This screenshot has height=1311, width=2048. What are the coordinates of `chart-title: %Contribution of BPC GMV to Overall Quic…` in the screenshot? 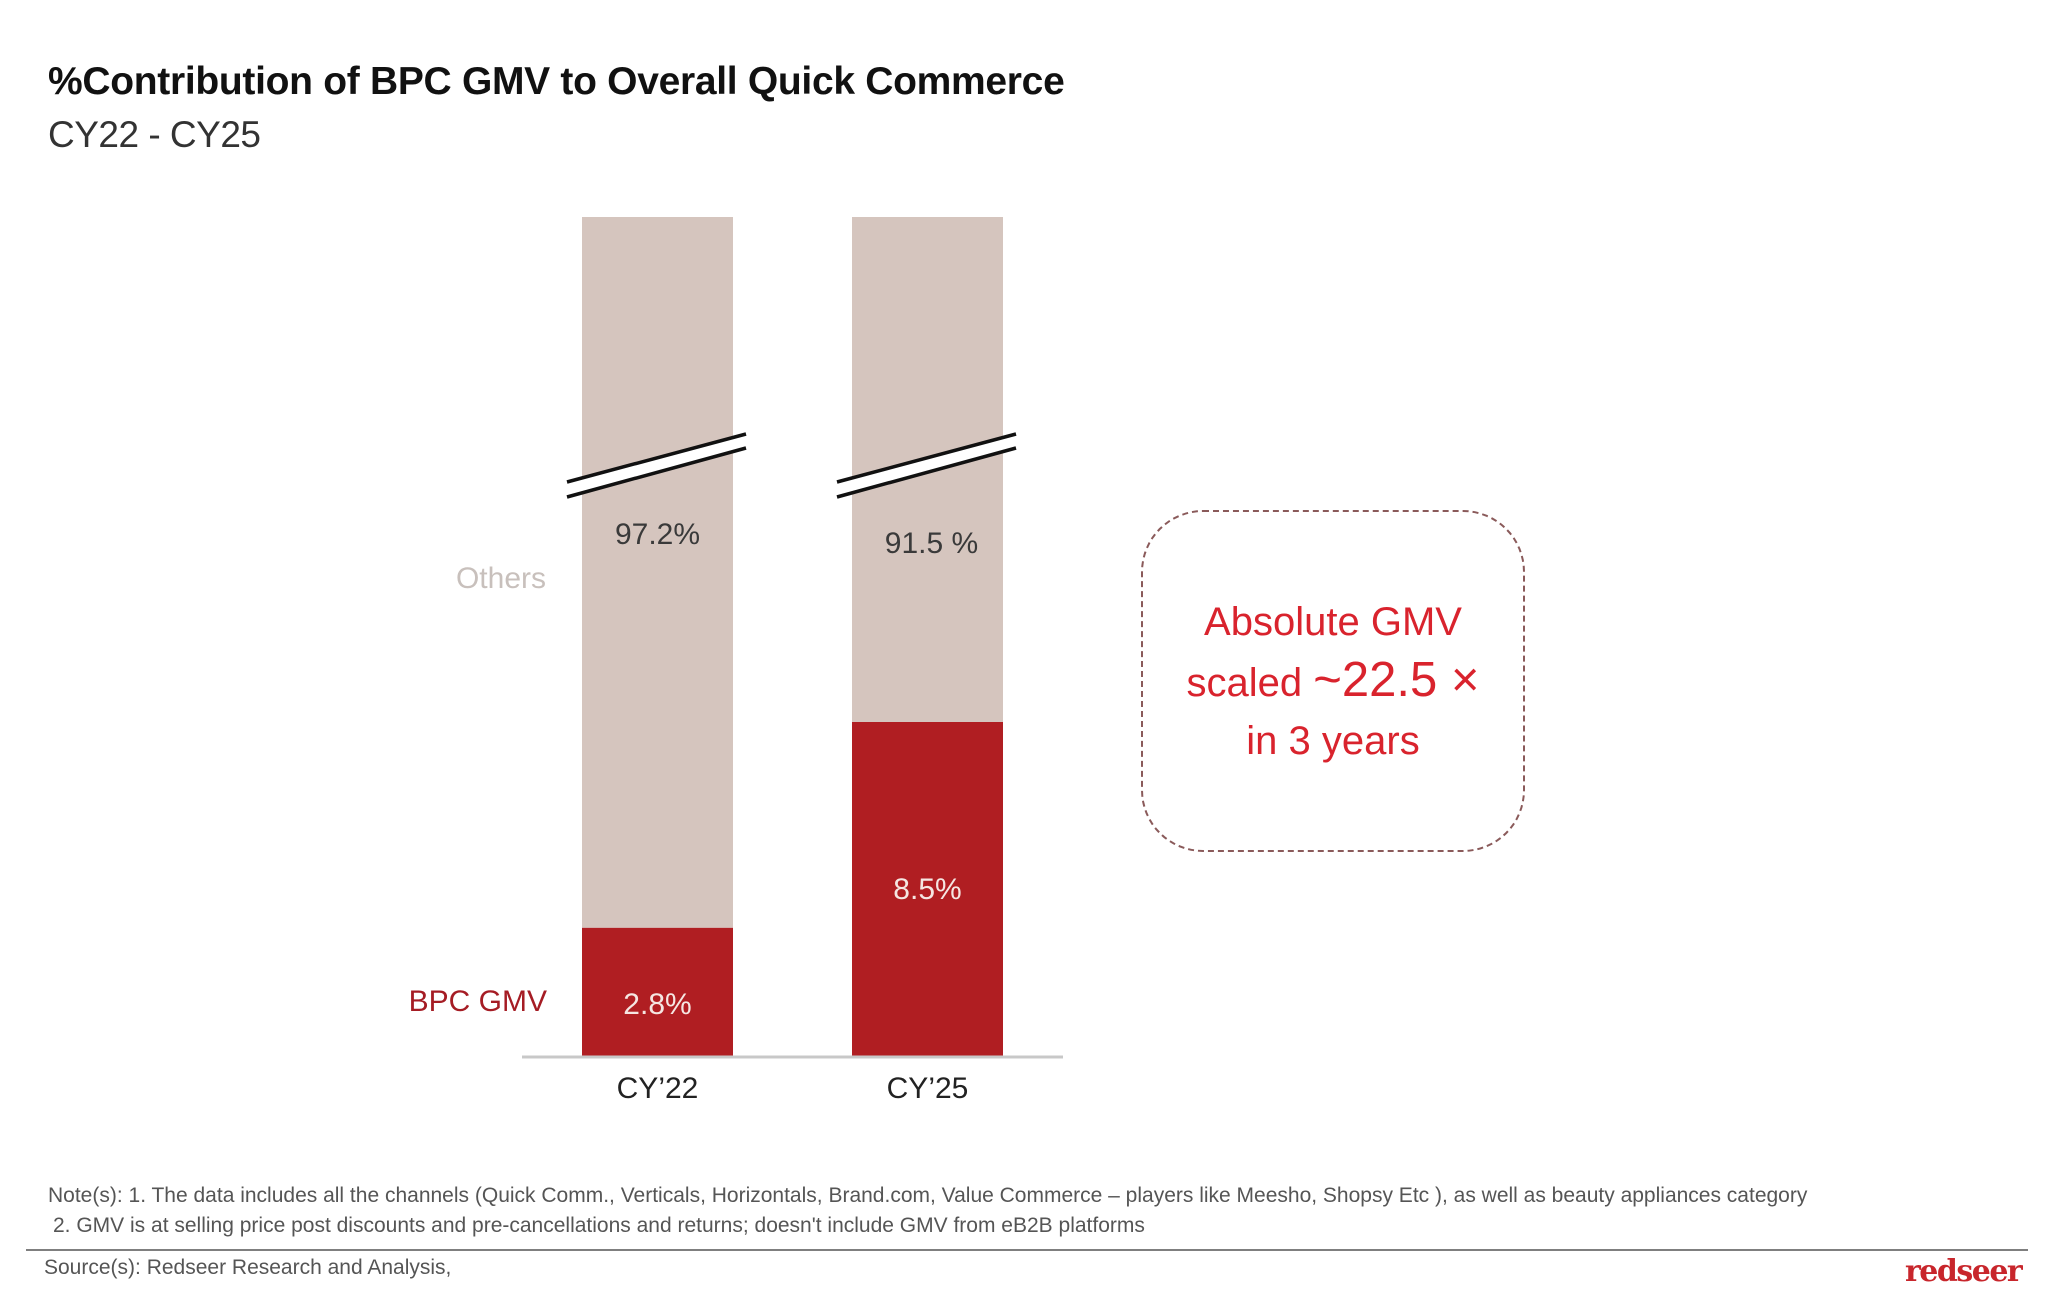 It's located at (556, 81).